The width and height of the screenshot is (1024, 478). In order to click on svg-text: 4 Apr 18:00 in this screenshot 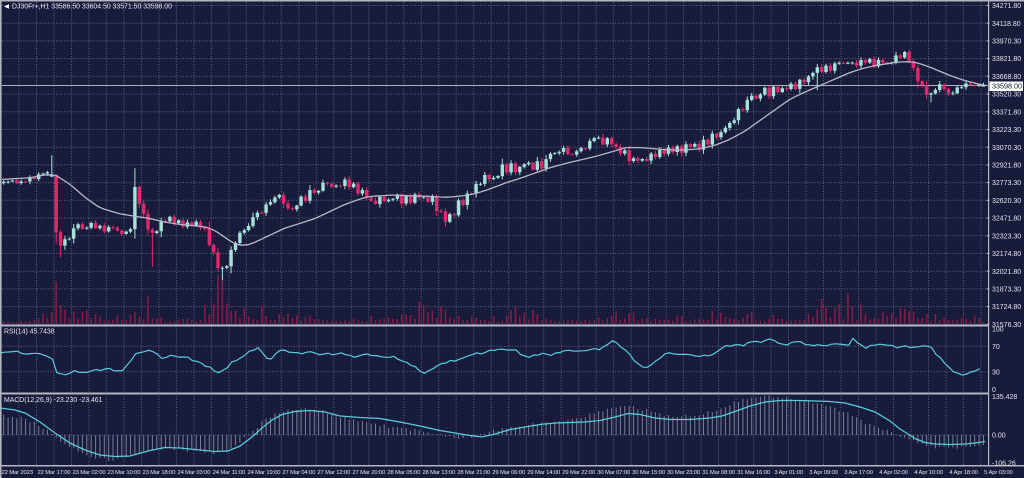, I will do `click(963, 473)`.